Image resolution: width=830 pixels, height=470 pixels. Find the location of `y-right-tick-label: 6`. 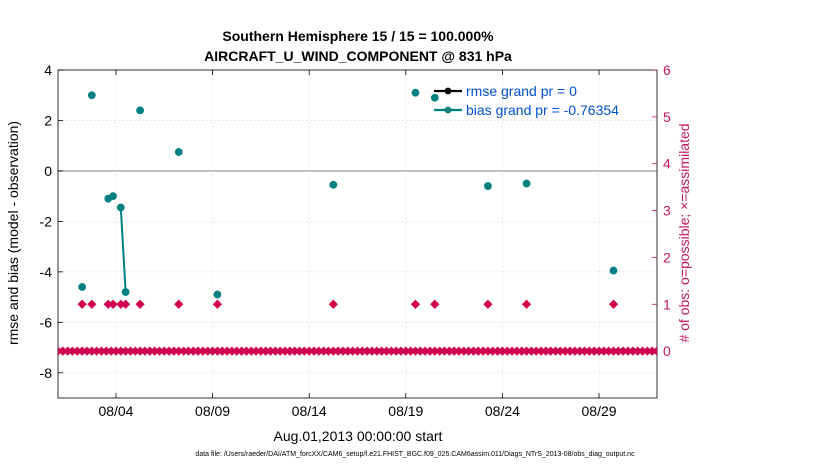

y-right-tick-label: 6 is located at coordinates (667, 70).